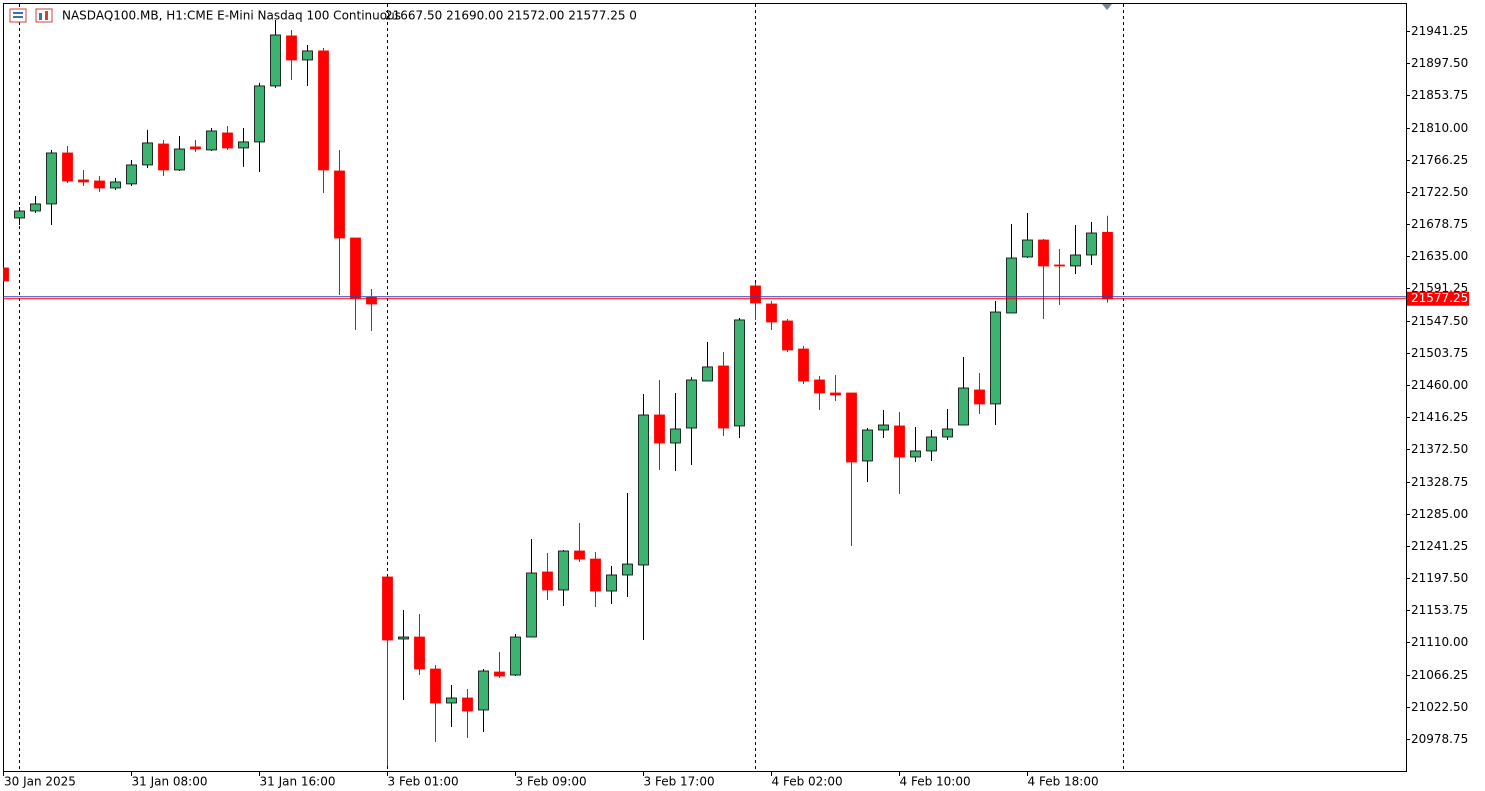 This screenshot has width=1485, height=791. I want to click on y-tick-label: 21372.50, so click(1439, 449).